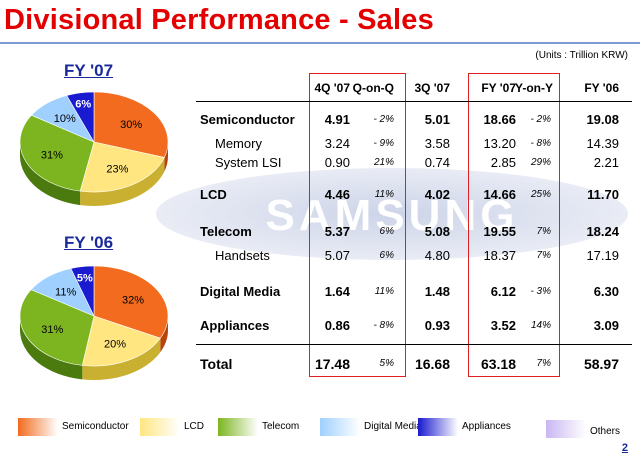  Describe the element at coordinates (337, 291) in the screenshot. I see `cell-digital-media-q4_07: 1.64` at that location.